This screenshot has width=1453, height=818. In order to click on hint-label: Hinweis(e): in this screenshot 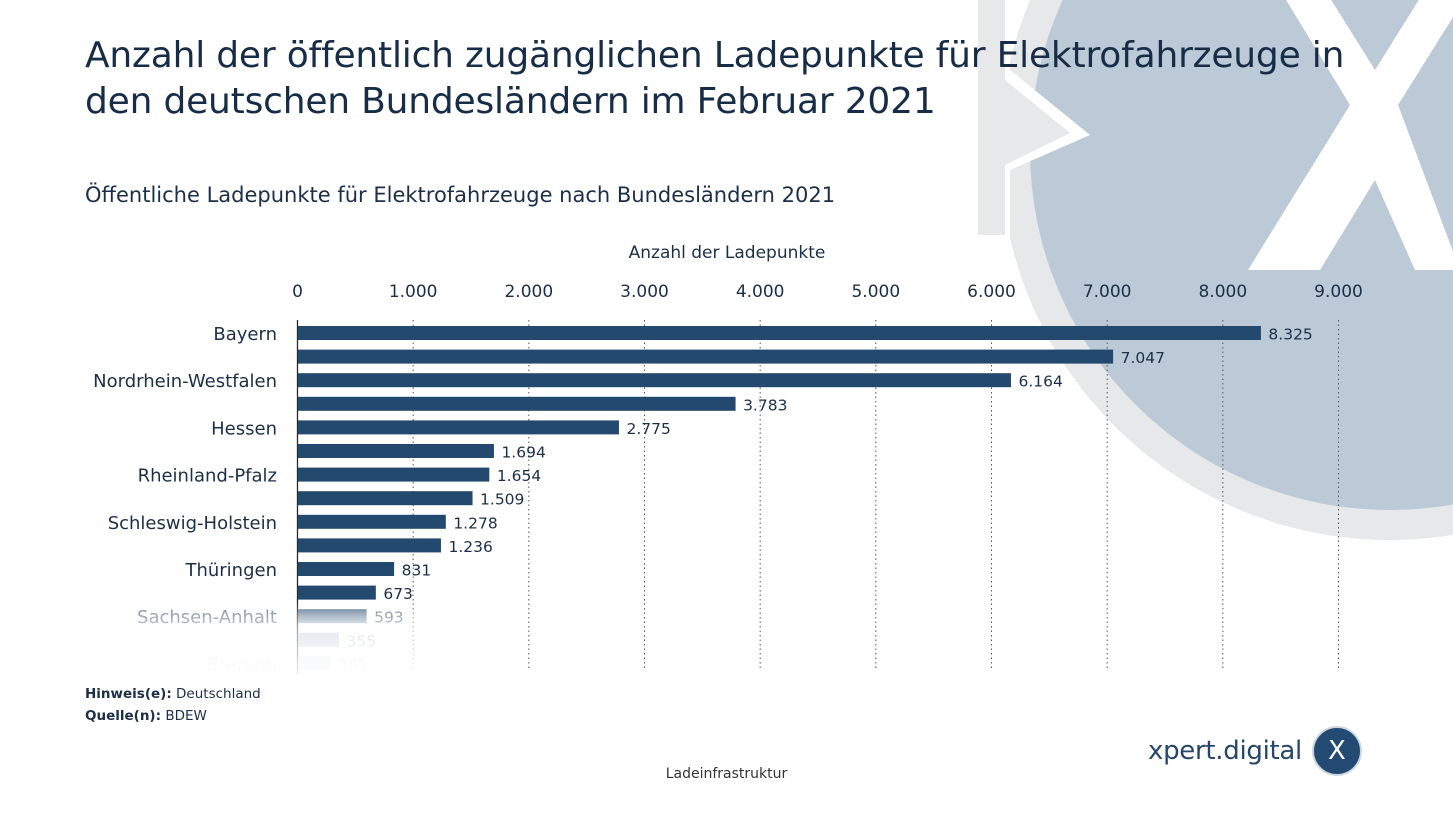, I will do `click(128, 694)`.